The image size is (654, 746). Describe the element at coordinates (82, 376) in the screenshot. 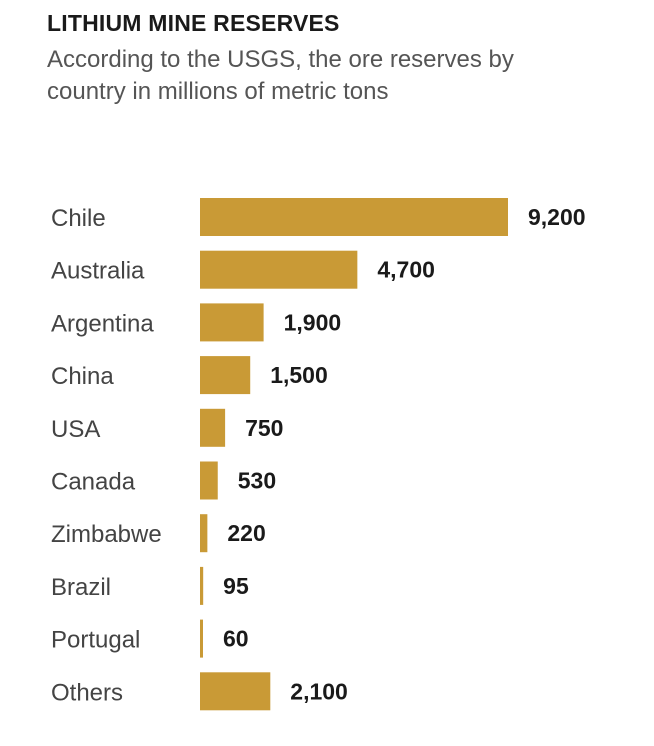

I see `category-label: China` at that location.